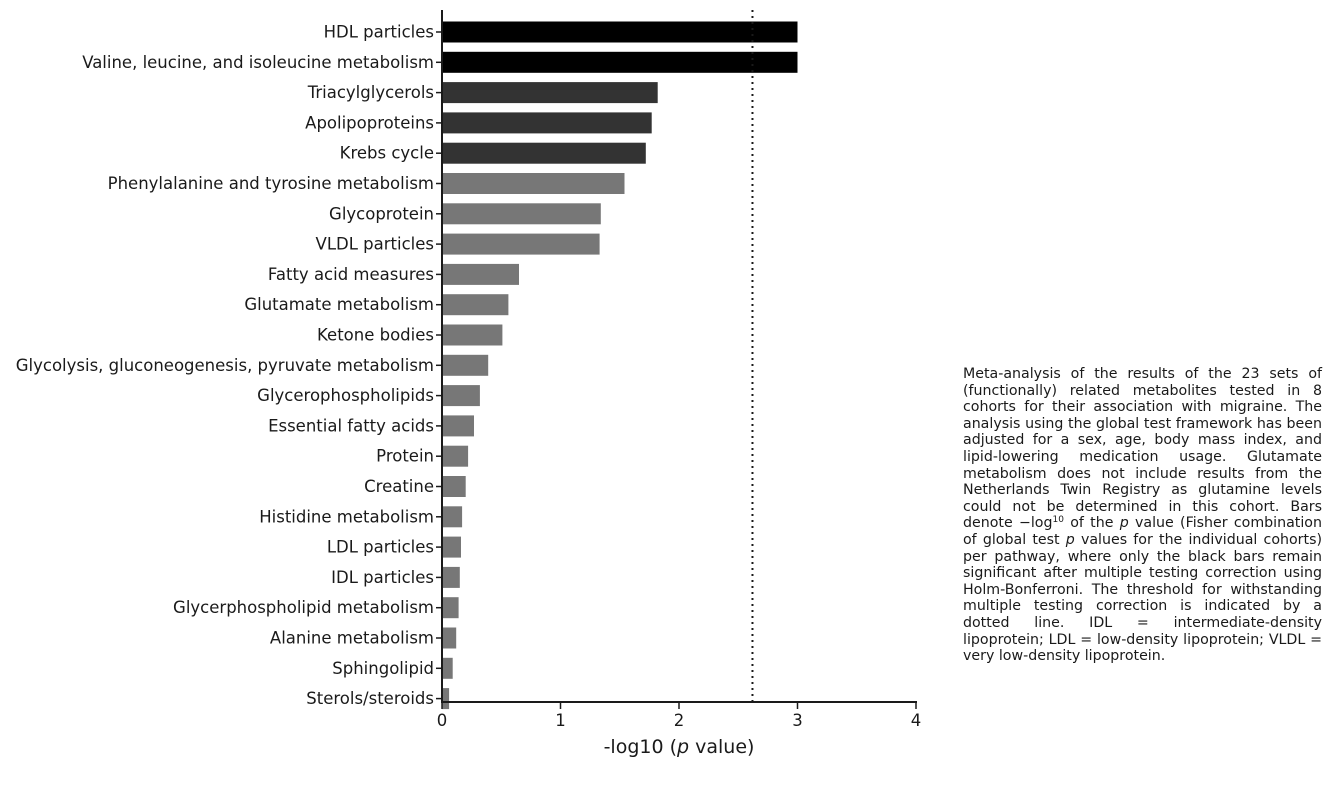 Image resolution: width=1338 pixels, height=791 pixels. Describe the element at coordinates (1070, 539) in the screenshot. I see `caption-p-italic-2: p` at that location.